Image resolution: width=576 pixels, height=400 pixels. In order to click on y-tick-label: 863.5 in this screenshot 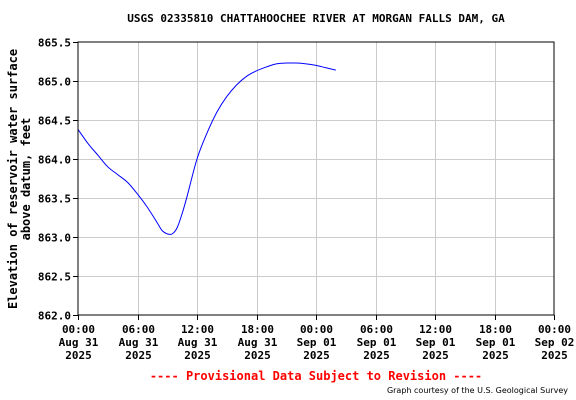, I will do `click(54, 199)`.